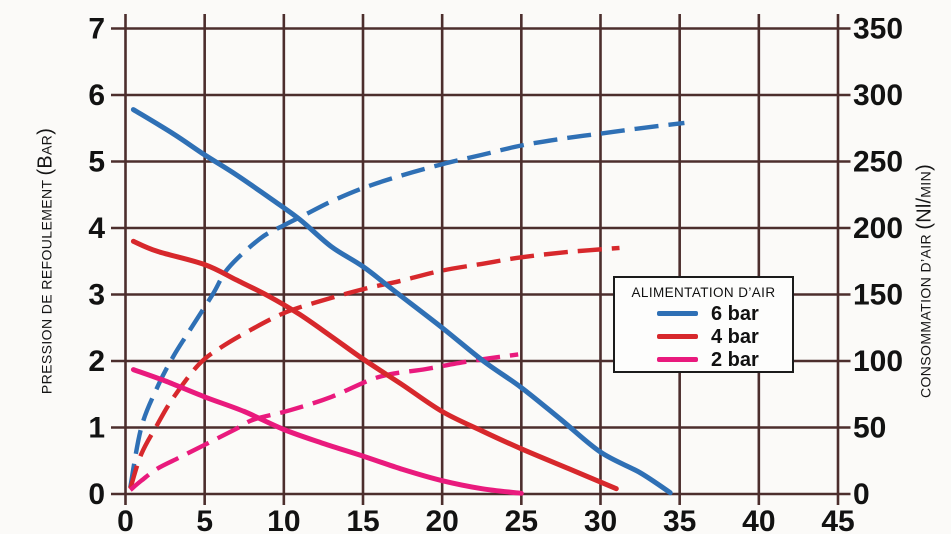 The width and height of the screenshot is (951, 534). I want to click on svg-text: 6, so click(96, 95).